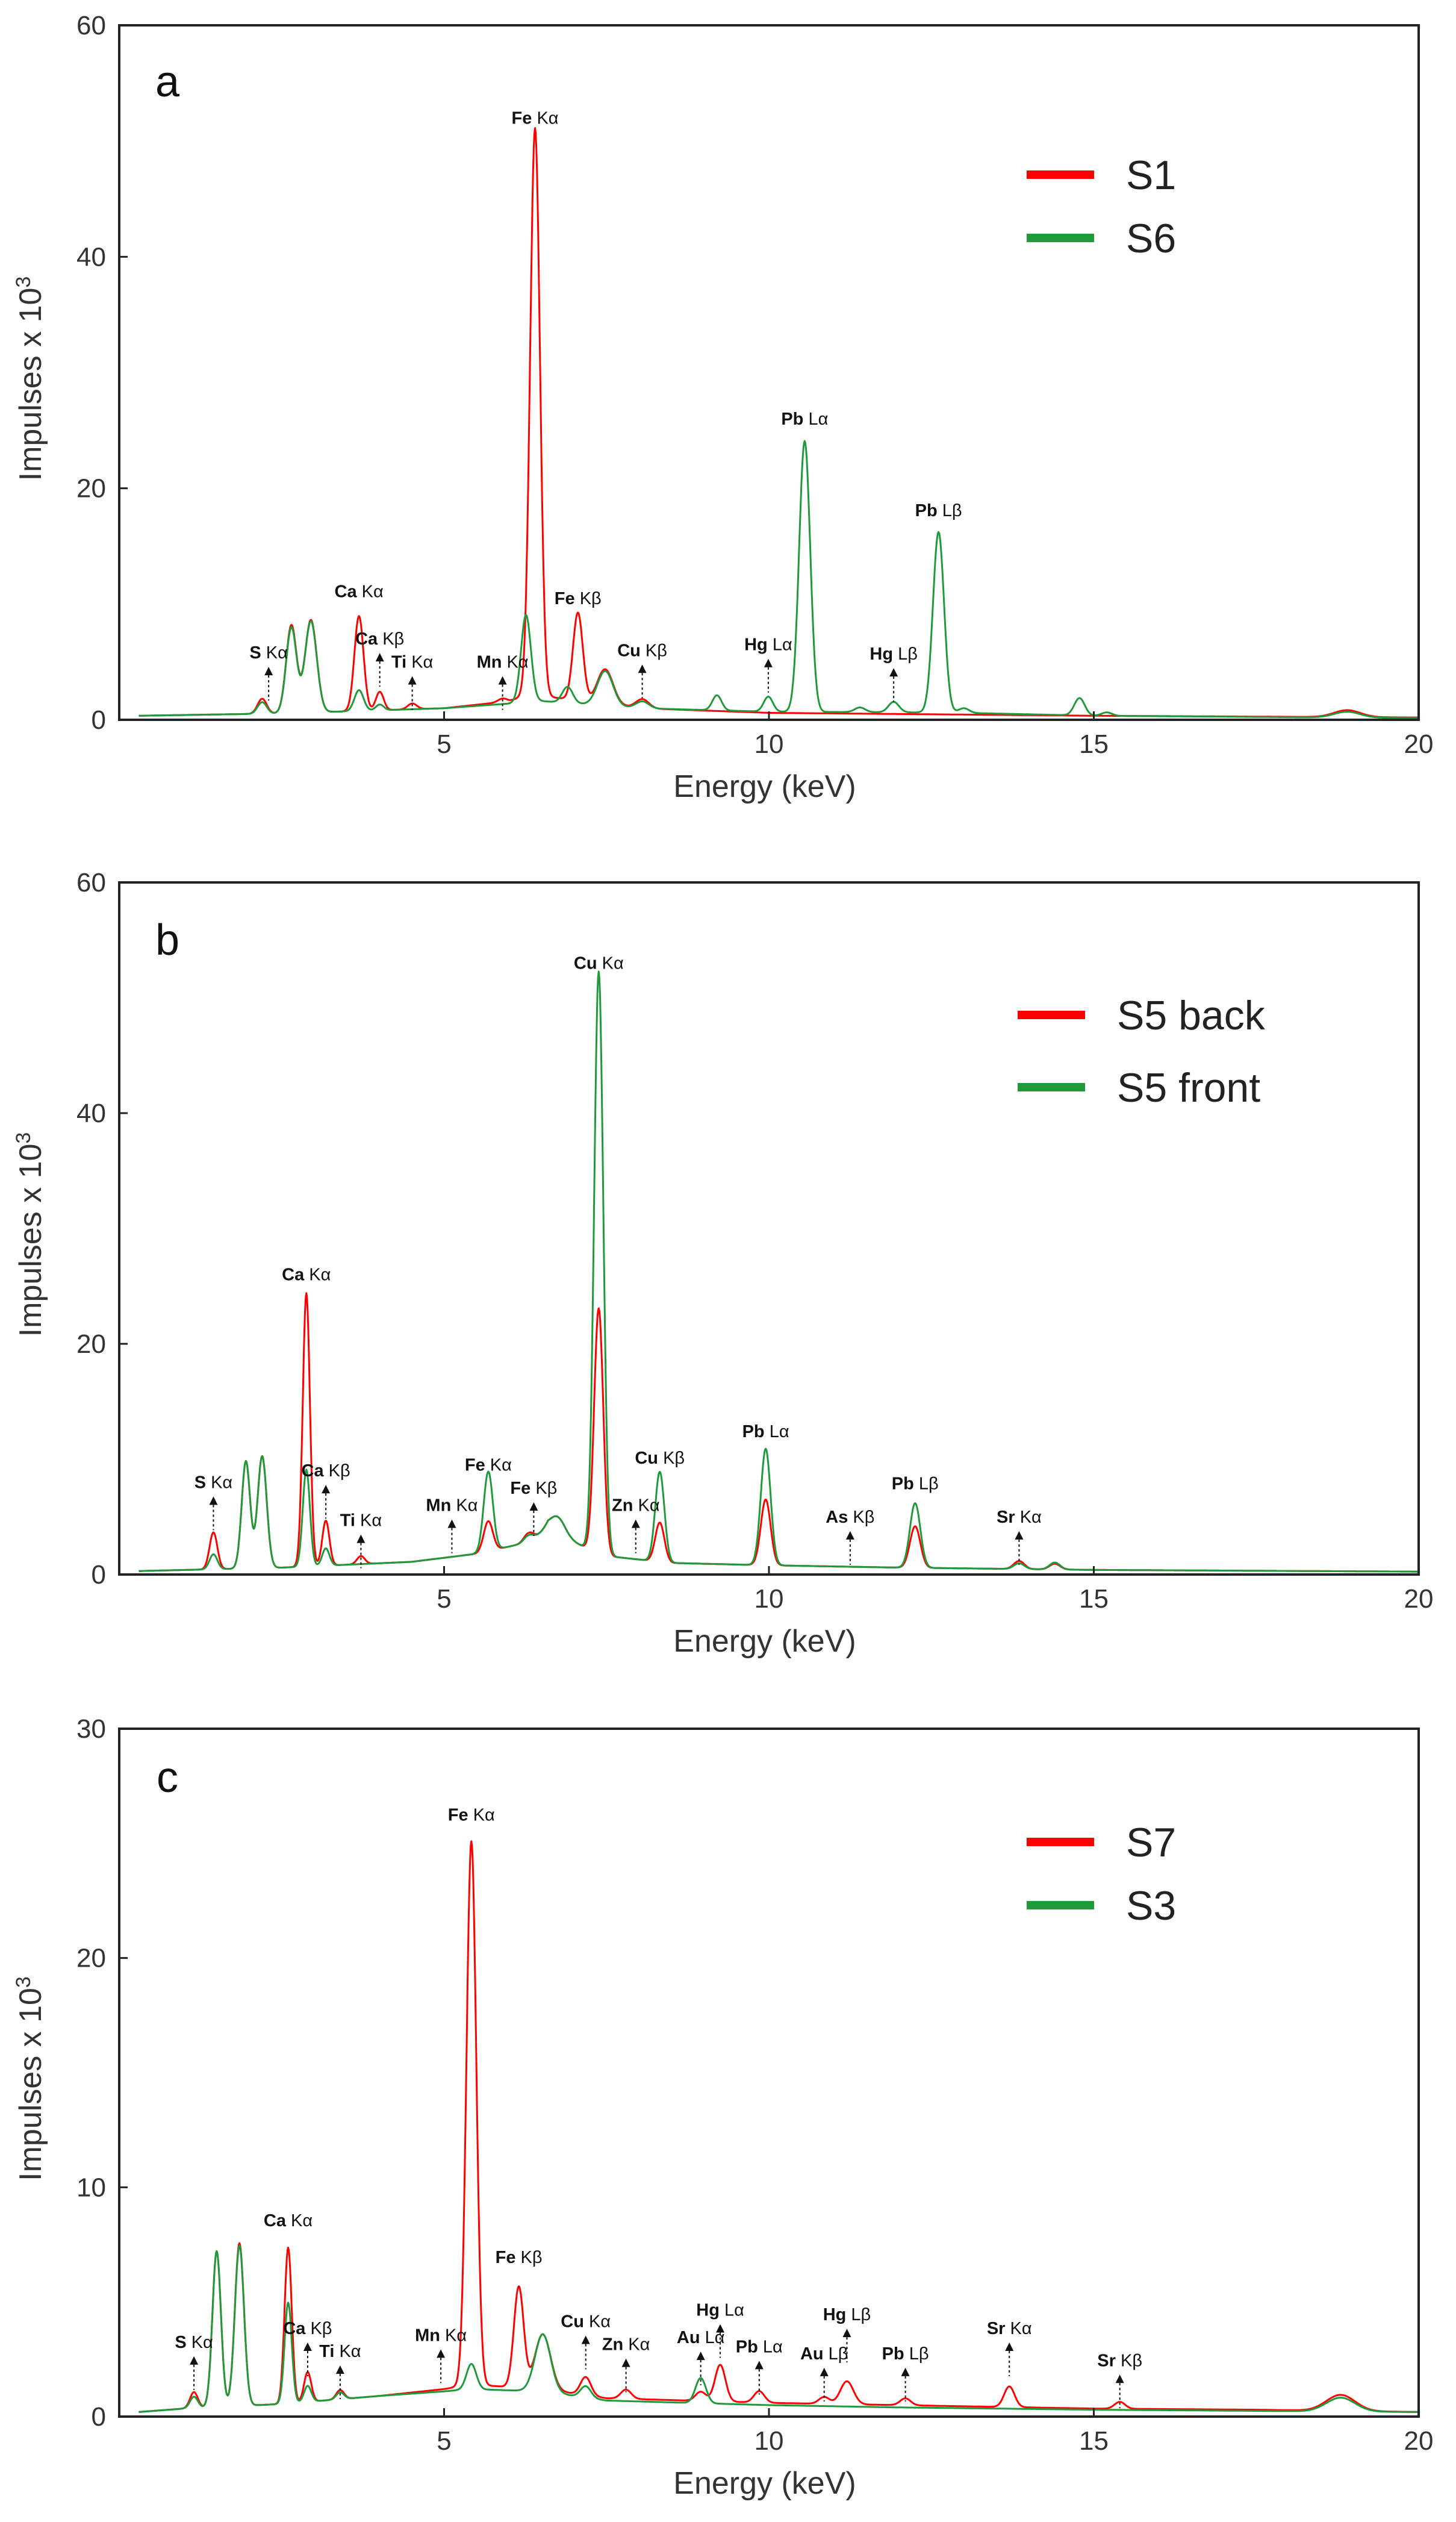  I want to click on peak-annotation: Mn Kα, so click(452, 1525).